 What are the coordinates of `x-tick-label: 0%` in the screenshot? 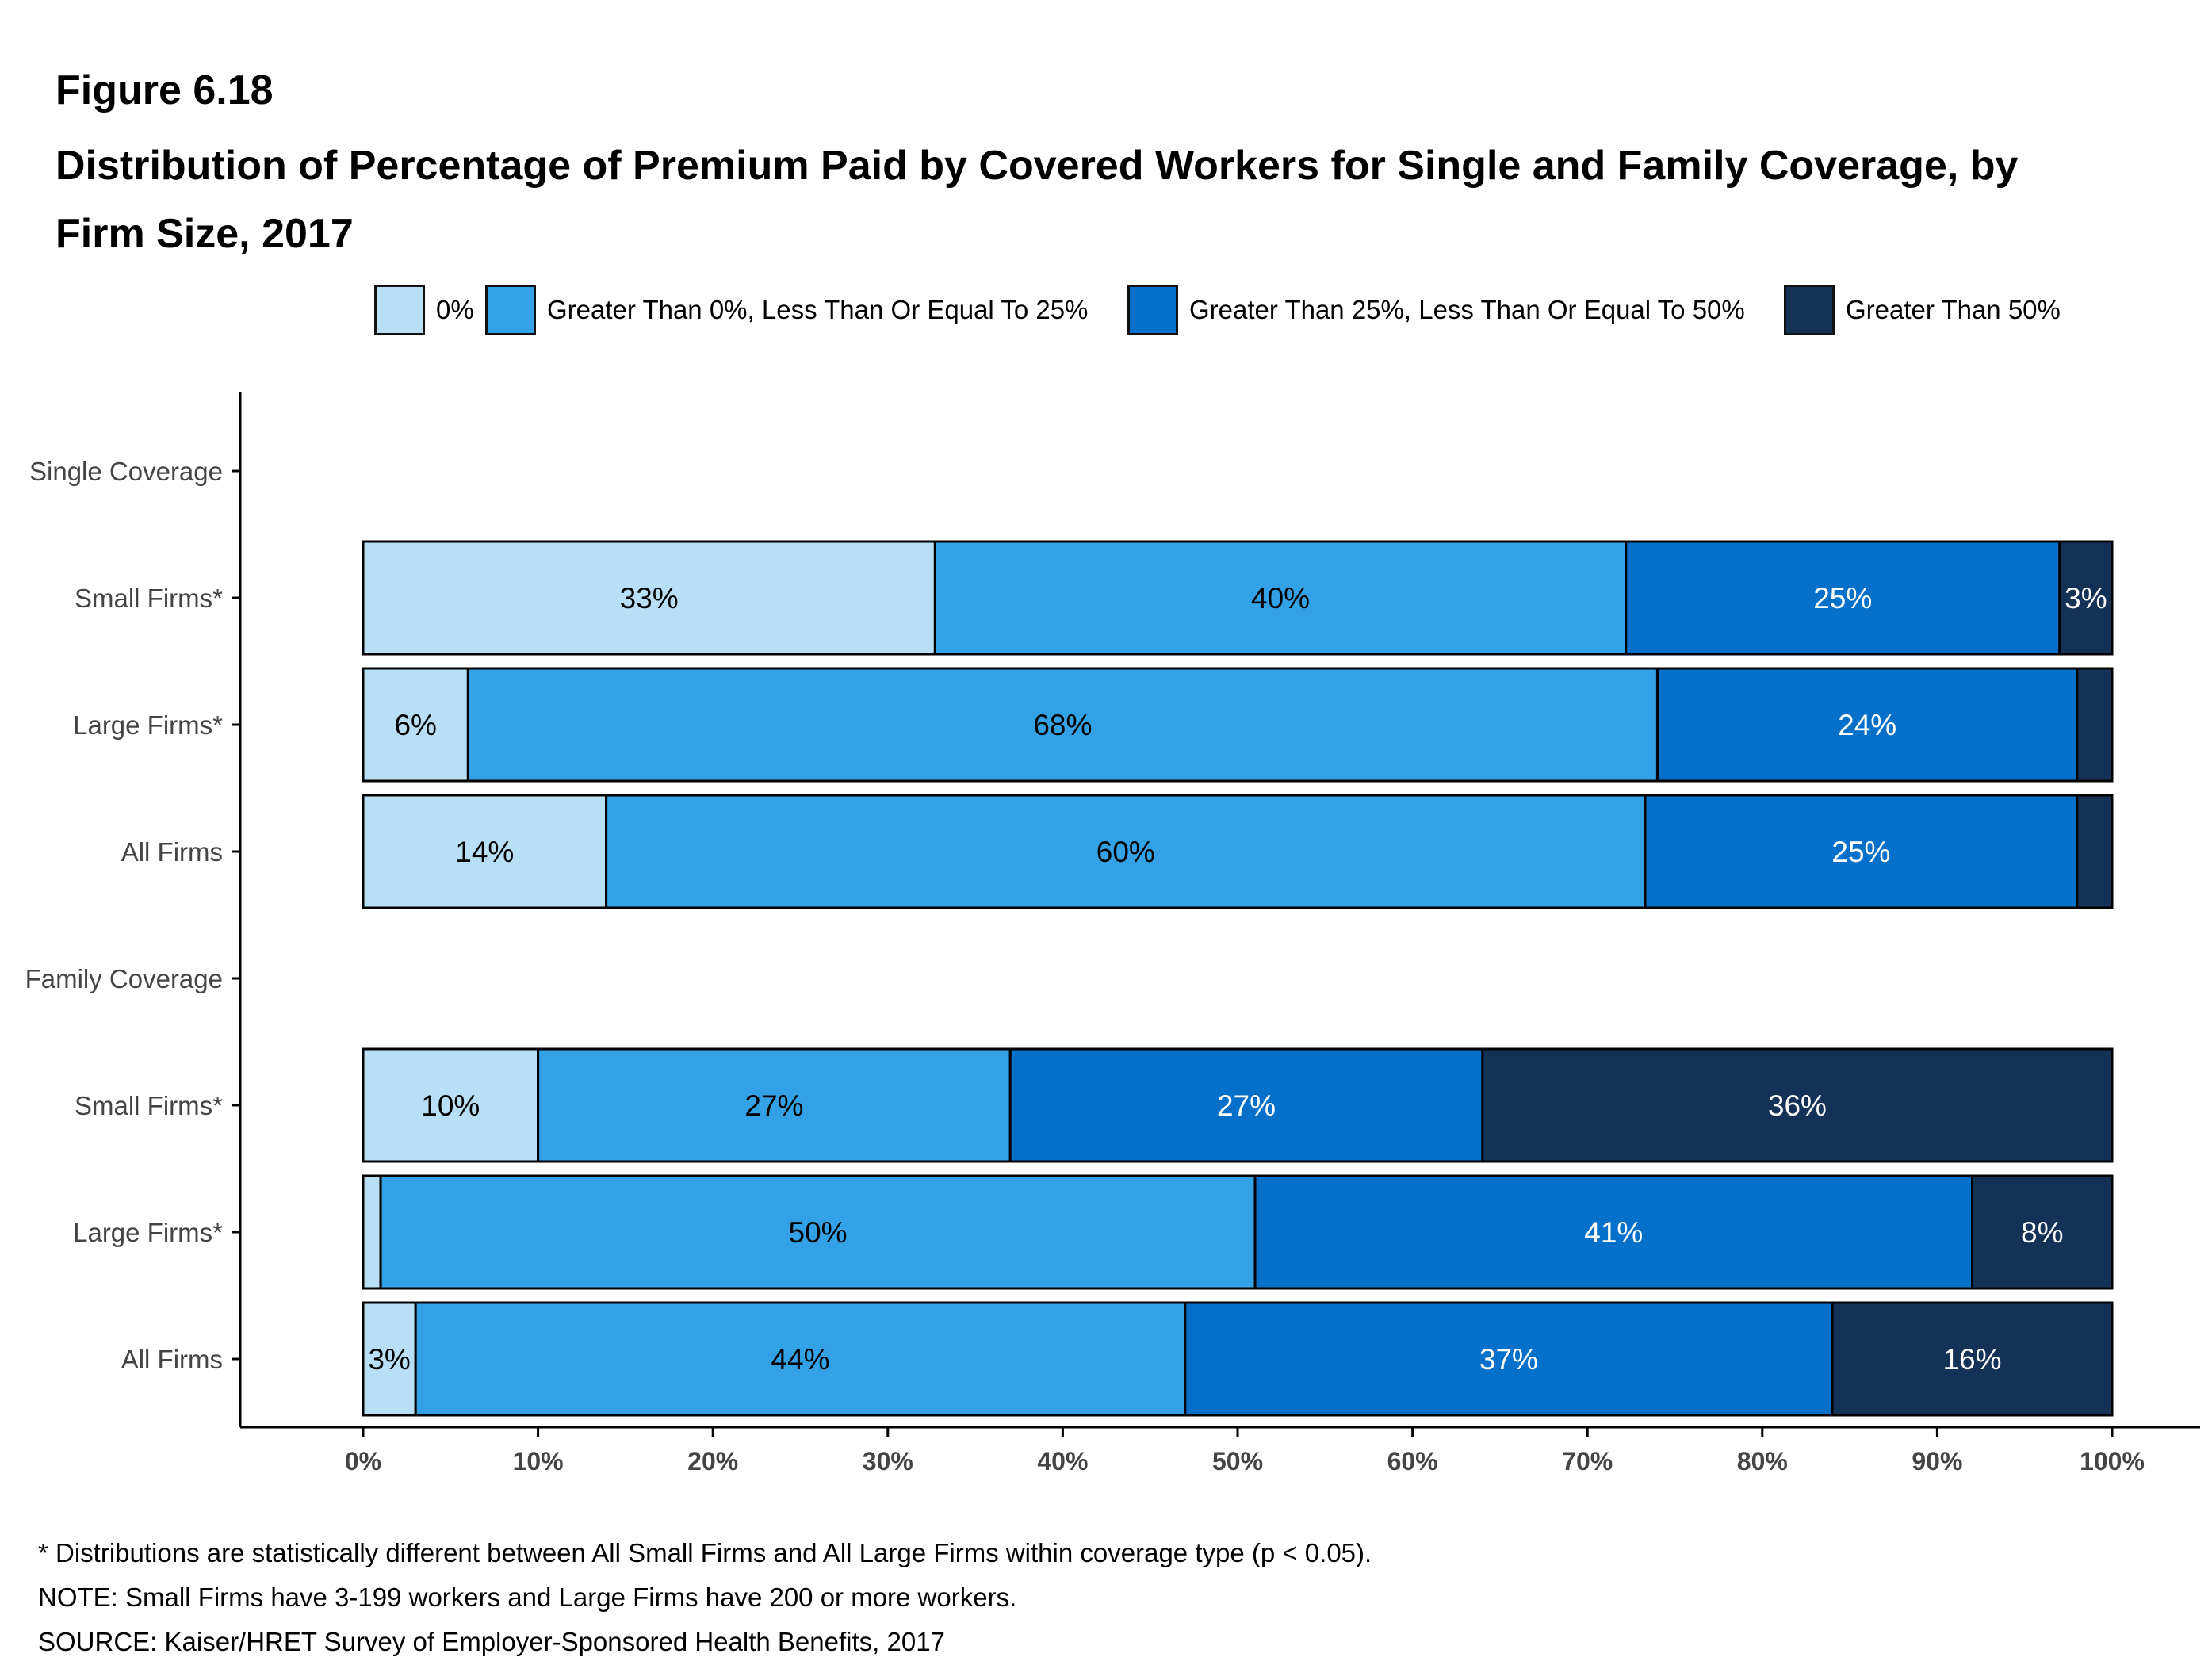 It's located at (363, 1461).